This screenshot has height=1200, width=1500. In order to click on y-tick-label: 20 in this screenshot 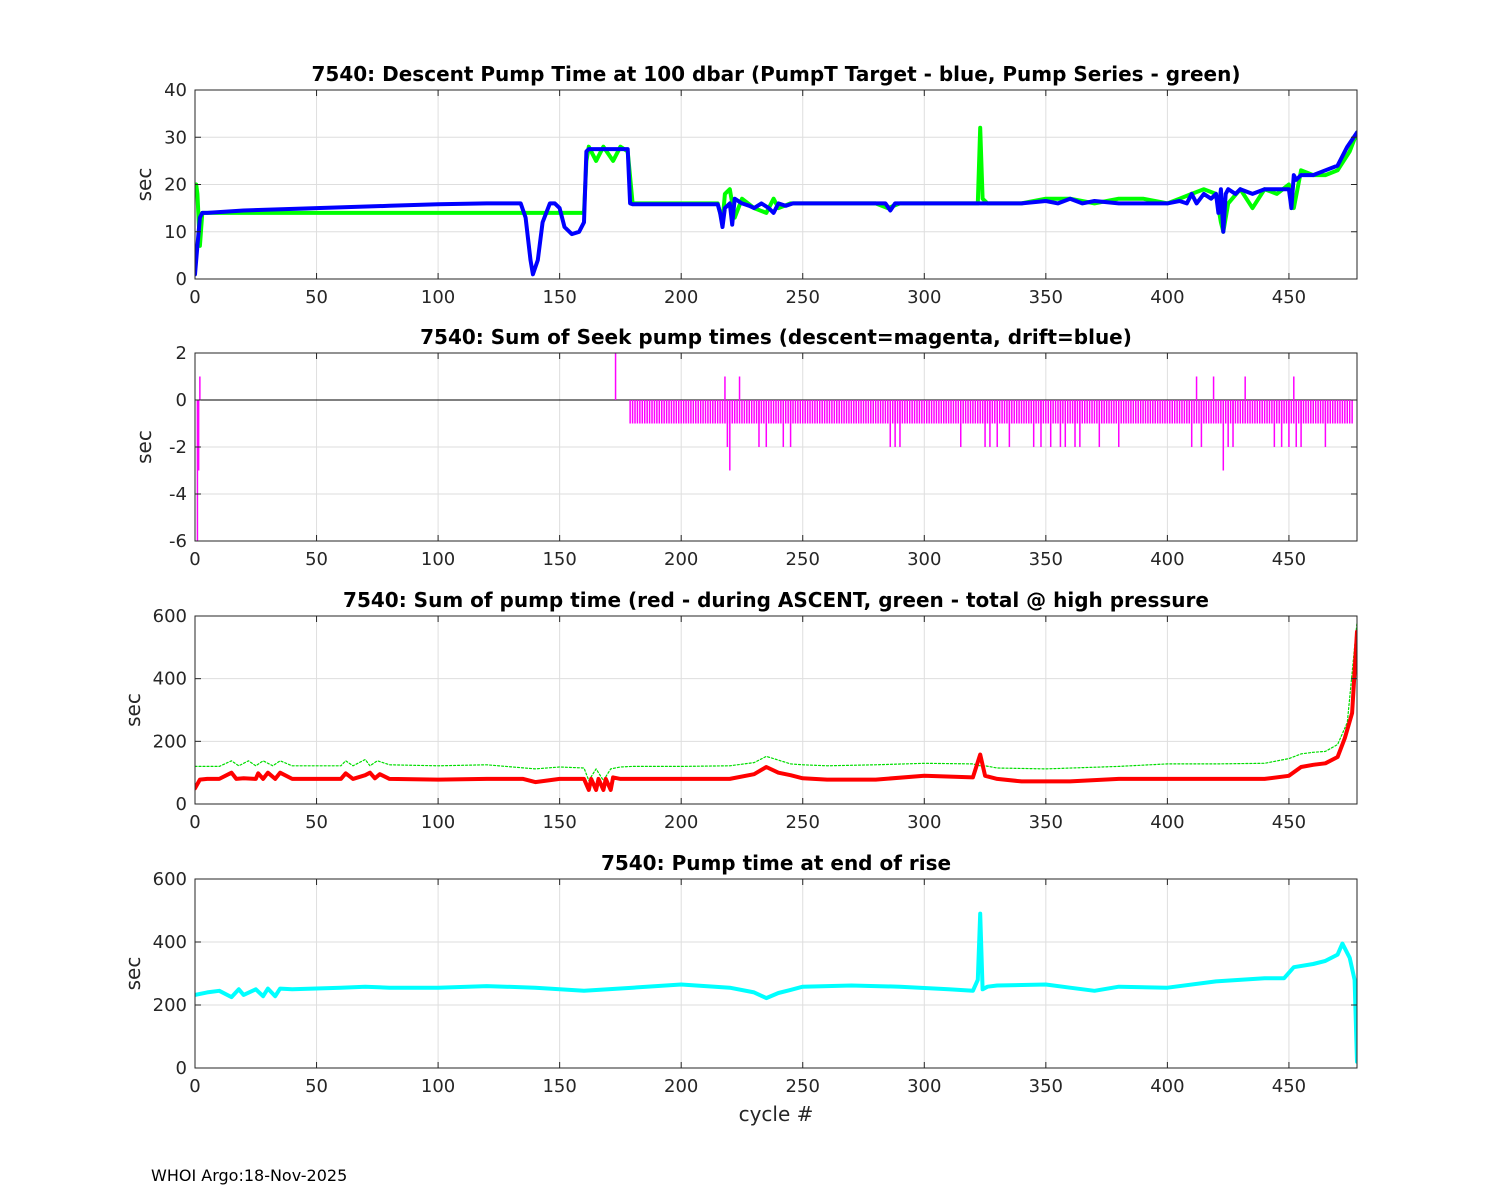, I will do `click(175, 185)`.